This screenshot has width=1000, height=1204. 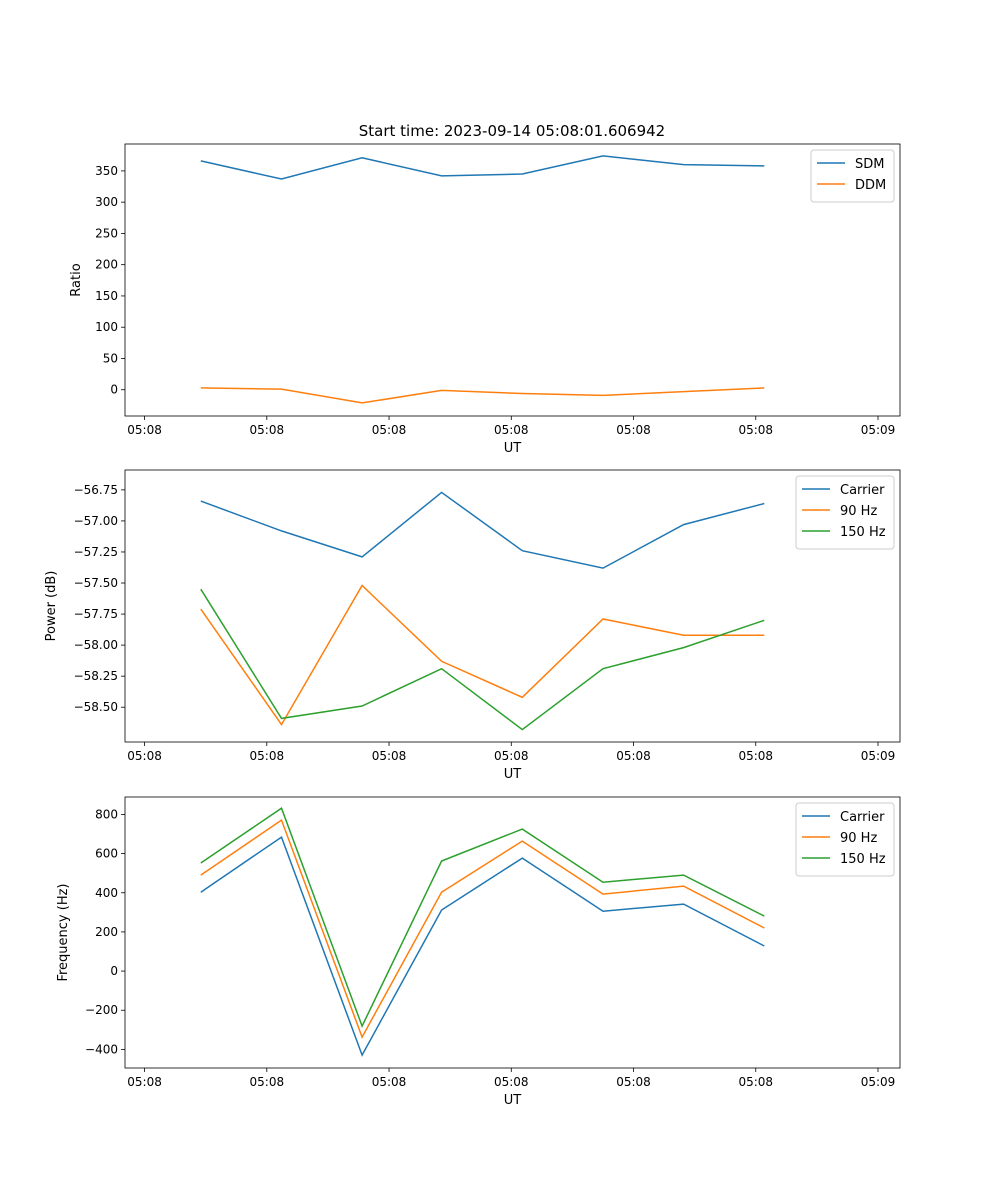 What do you see at coordinates (96, 614) in the screenshot?
I see `y-tick-label: −57.75` at bounding box center [96, 614].